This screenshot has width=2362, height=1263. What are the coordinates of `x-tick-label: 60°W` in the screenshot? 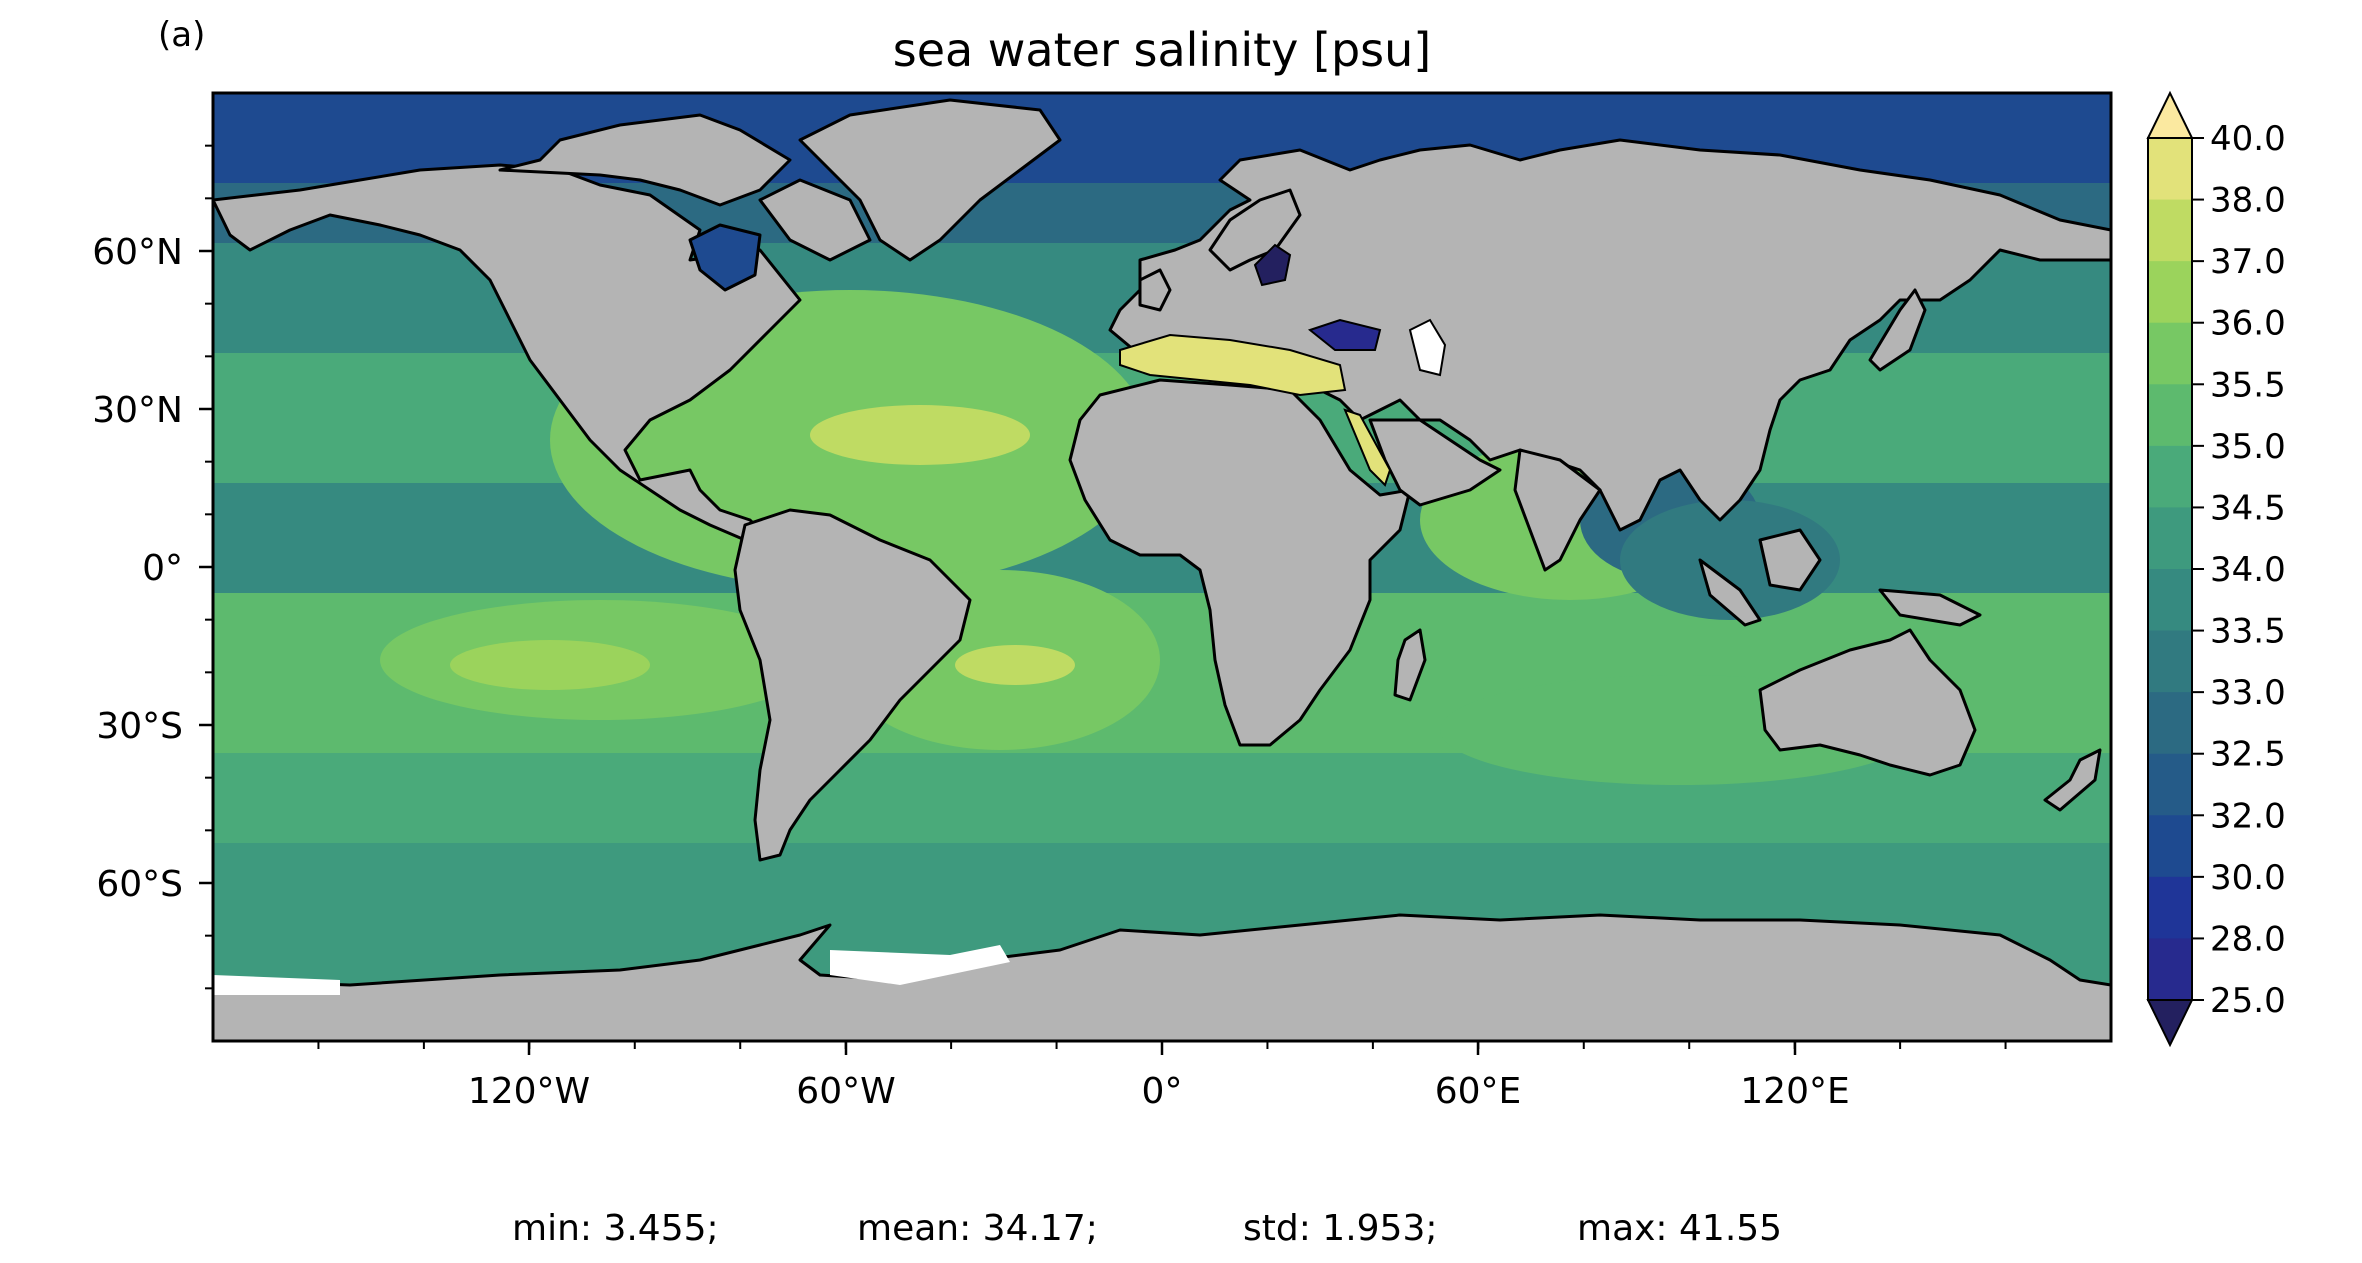 It's located at (845, 1091).